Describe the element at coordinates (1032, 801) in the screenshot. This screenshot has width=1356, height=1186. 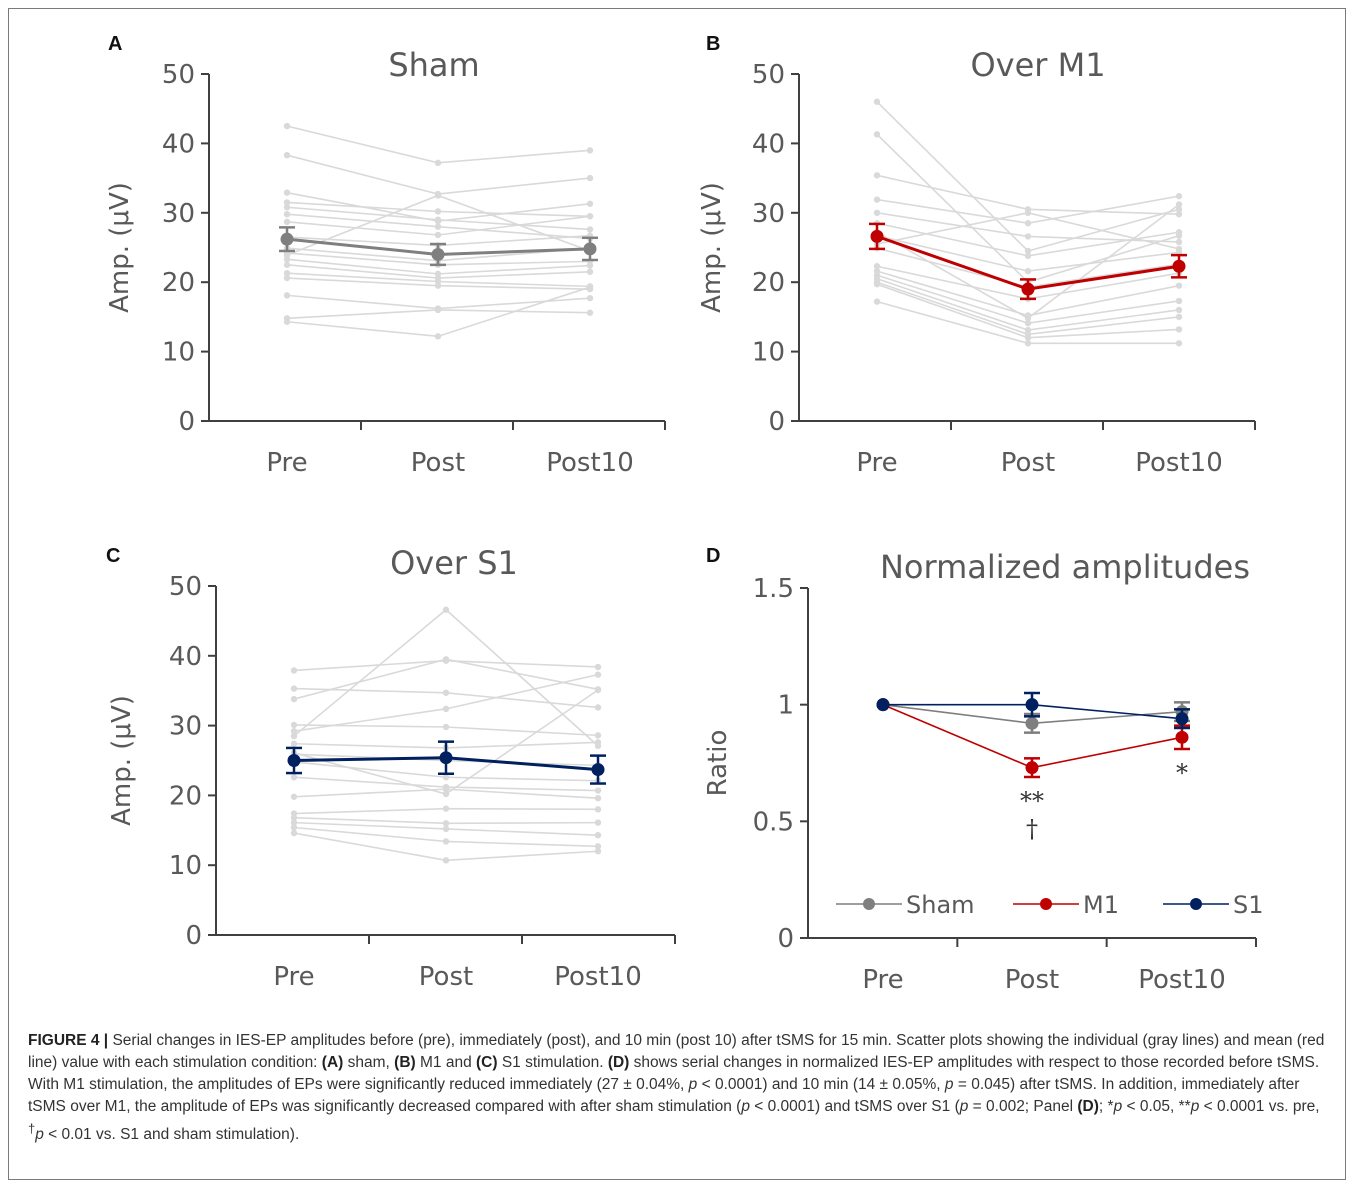
I see `significance-annotation: **` at that location.